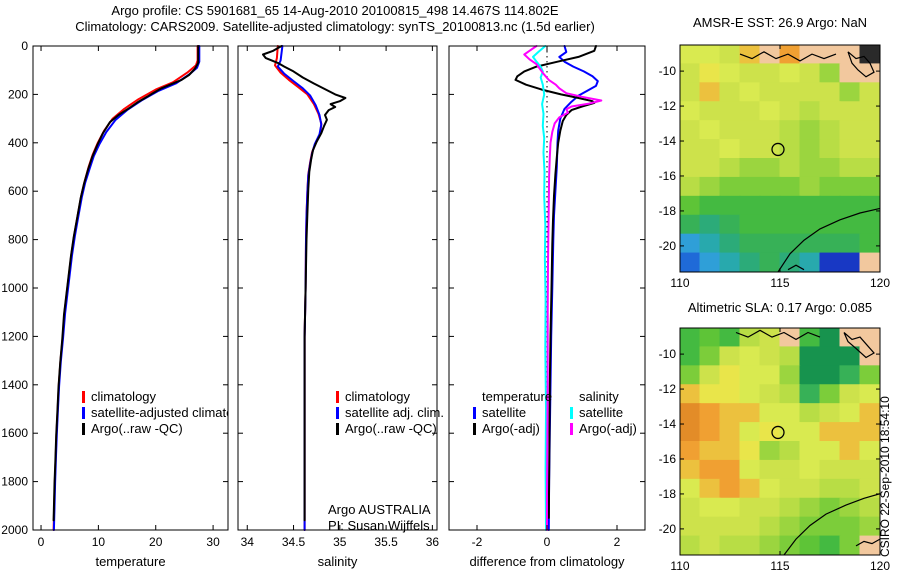 Image resolution: width=900 pixels, height=580 pixels. What do you see at coordinates (668, 494) in the screenshot?
I see `latitude-tick-label: -18` at bounding box center [668, 494].